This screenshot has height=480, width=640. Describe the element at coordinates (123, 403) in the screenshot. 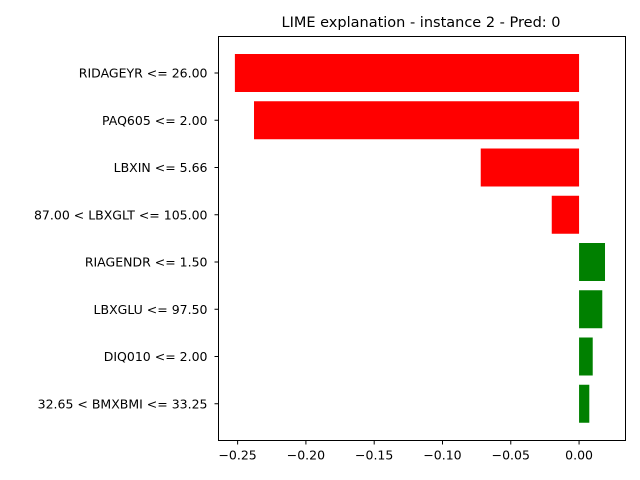

I see `y-tick-label-7: 32.65 < BMXBMI <= 33.25` at that location.